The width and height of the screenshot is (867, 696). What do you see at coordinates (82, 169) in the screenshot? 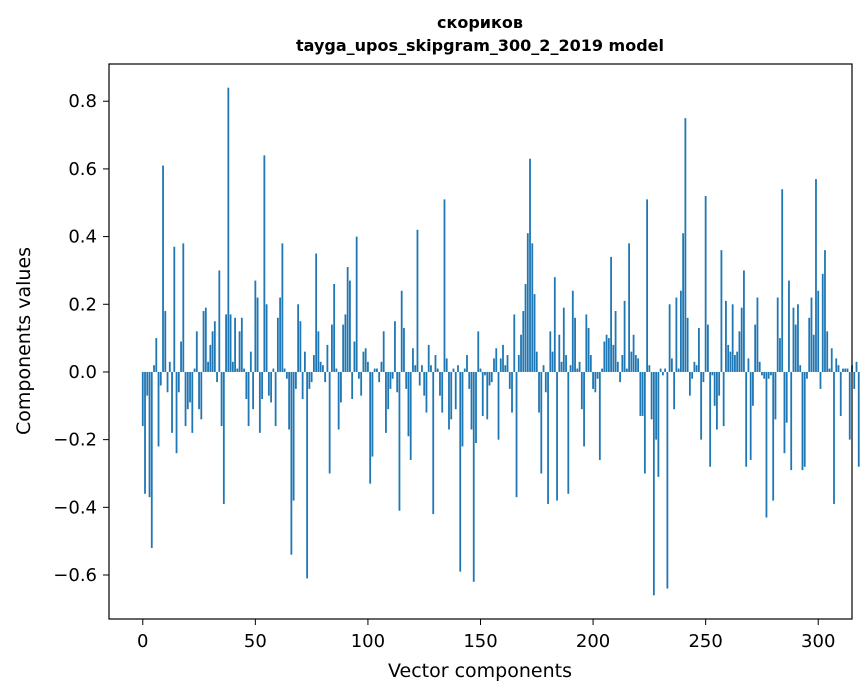
I see `y-tick-label: 0.6` at bounding box center [82, 169].